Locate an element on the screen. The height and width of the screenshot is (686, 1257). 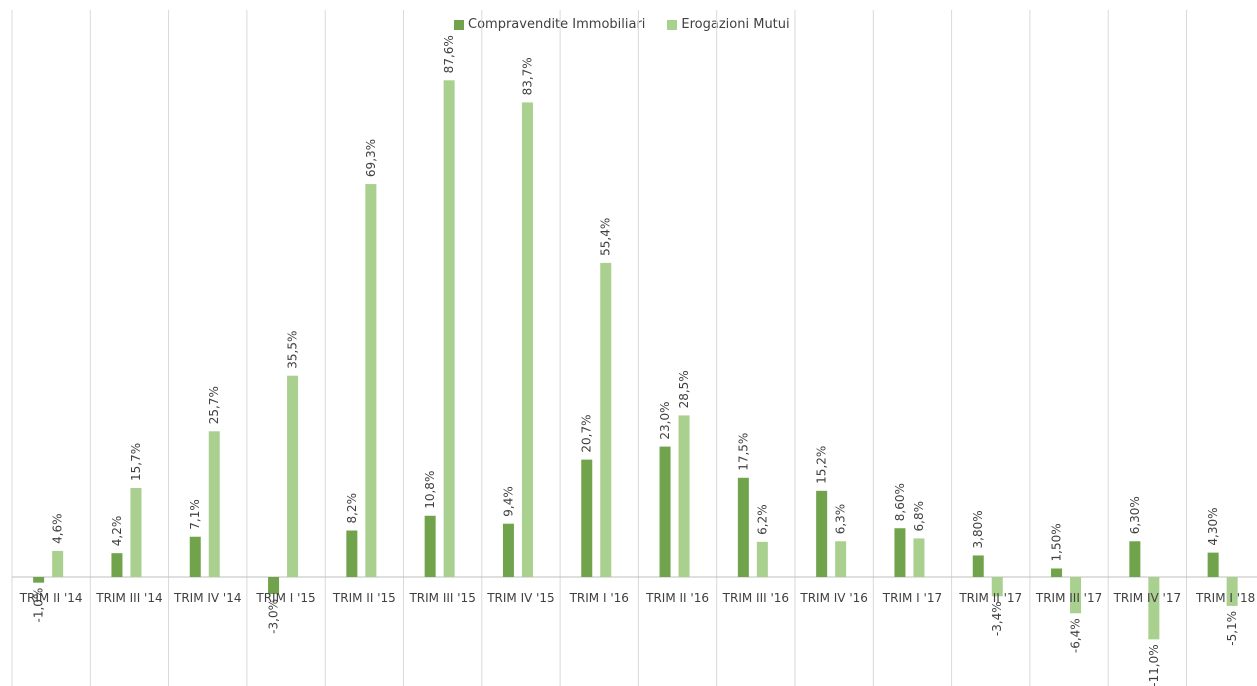
x-tick-label: TRIM III '16 is located at coordinates (755, 598).